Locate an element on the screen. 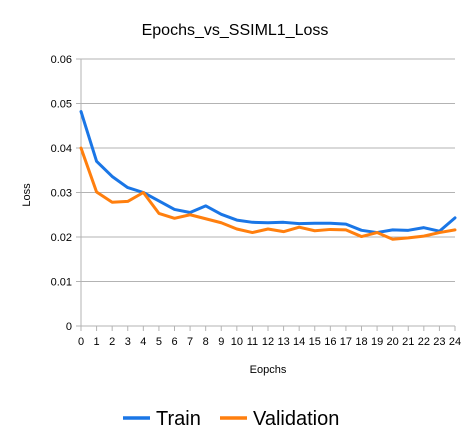 Image resolution: width=472 pixels, height=440 pixels. x-tick-label: 18 is located at coordinates (361, 342).